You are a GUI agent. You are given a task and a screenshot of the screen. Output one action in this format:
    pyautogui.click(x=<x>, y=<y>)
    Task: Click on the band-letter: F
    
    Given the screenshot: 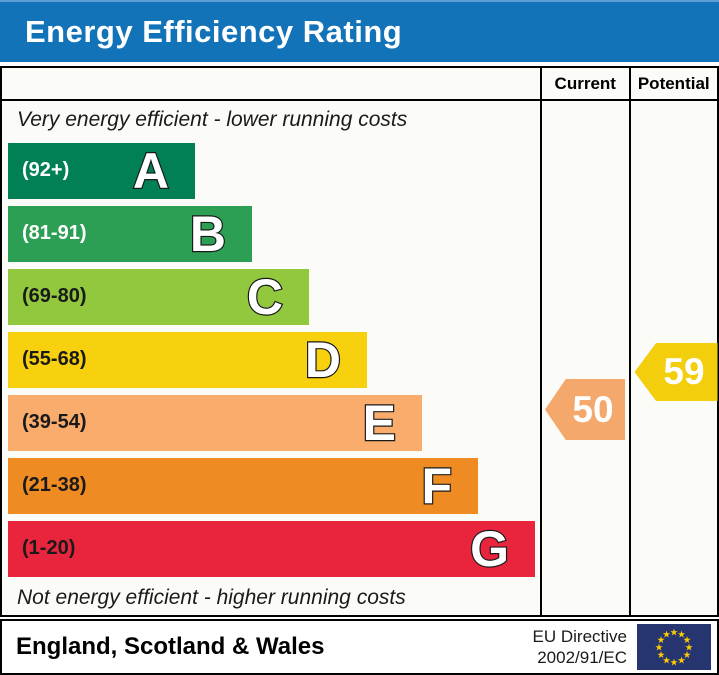 What is the action you would take?
    pyautogui.click(x=436, y=485)
    